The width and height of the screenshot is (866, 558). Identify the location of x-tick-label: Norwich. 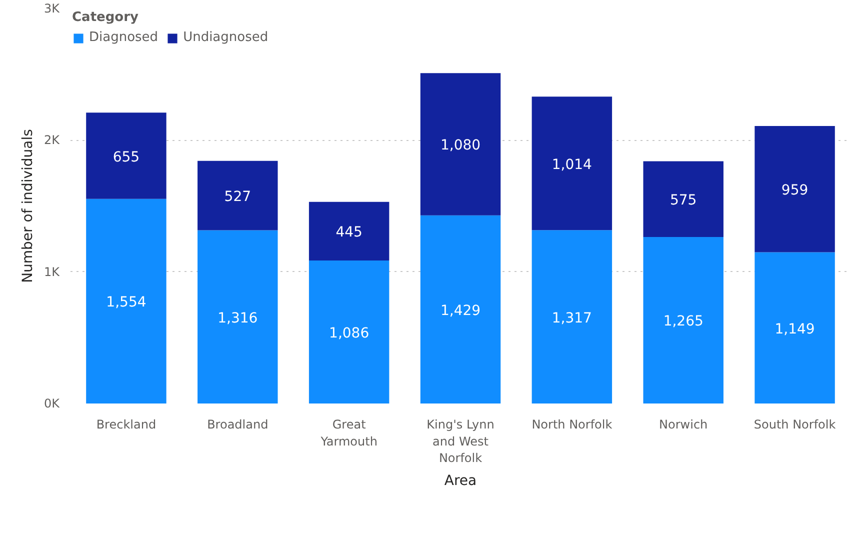
(683, 425).